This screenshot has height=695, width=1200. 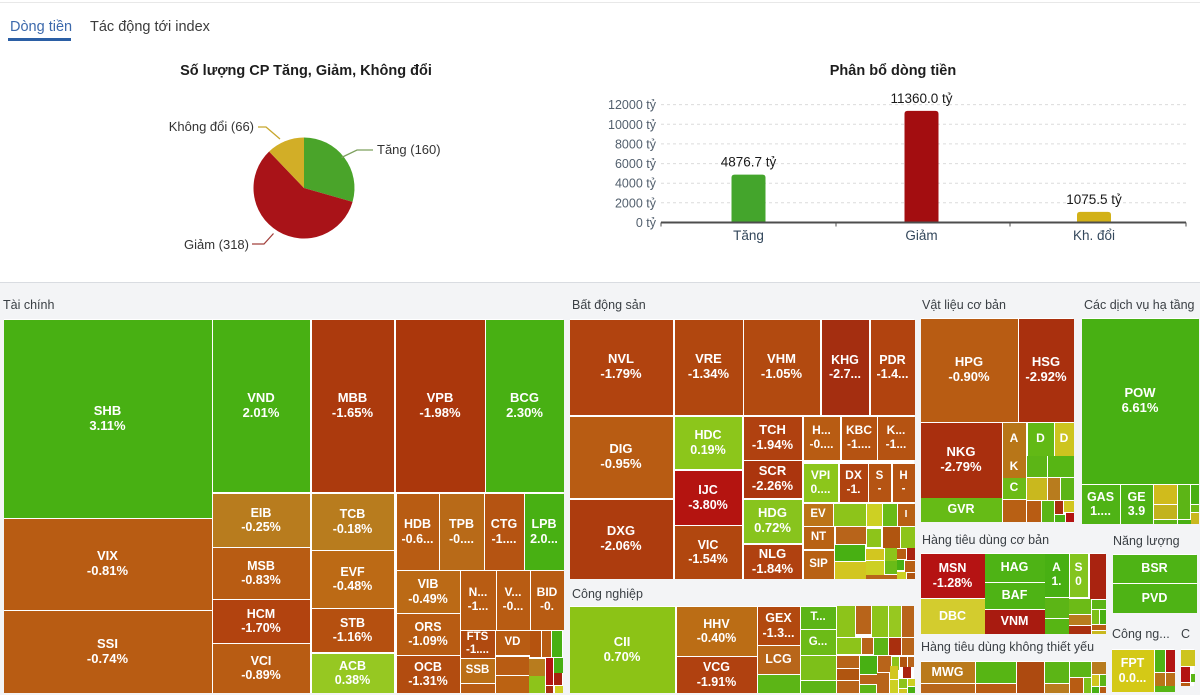 I want to click on svg-text: 4000 tỷ, so click(x=636, y=184).